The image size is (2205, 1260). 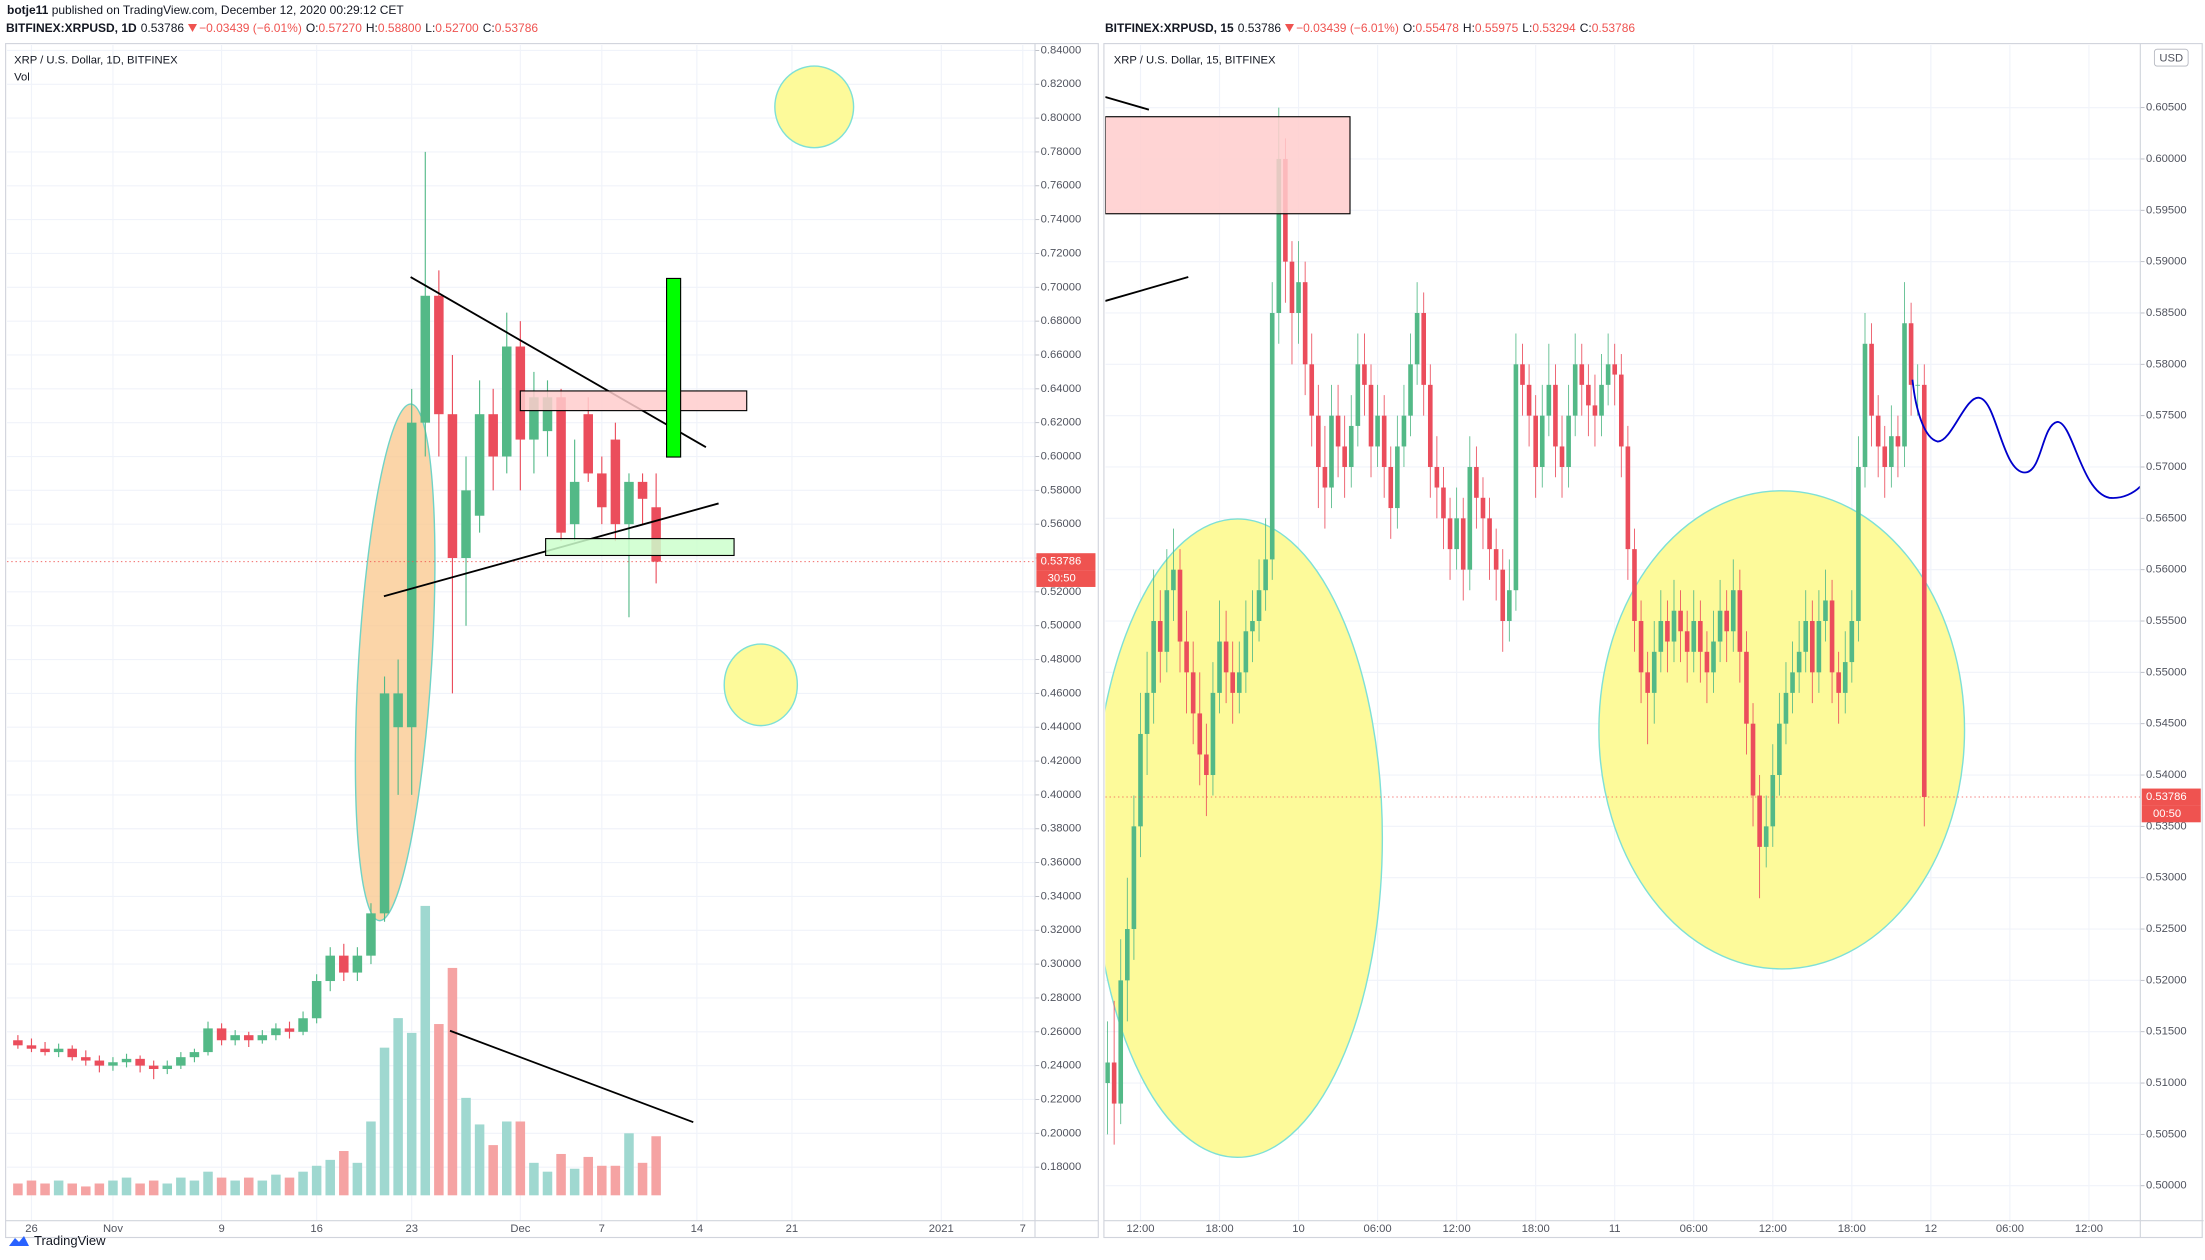 I want to click on ohlc-field: O:0.57270, so click(x=334, y=28).